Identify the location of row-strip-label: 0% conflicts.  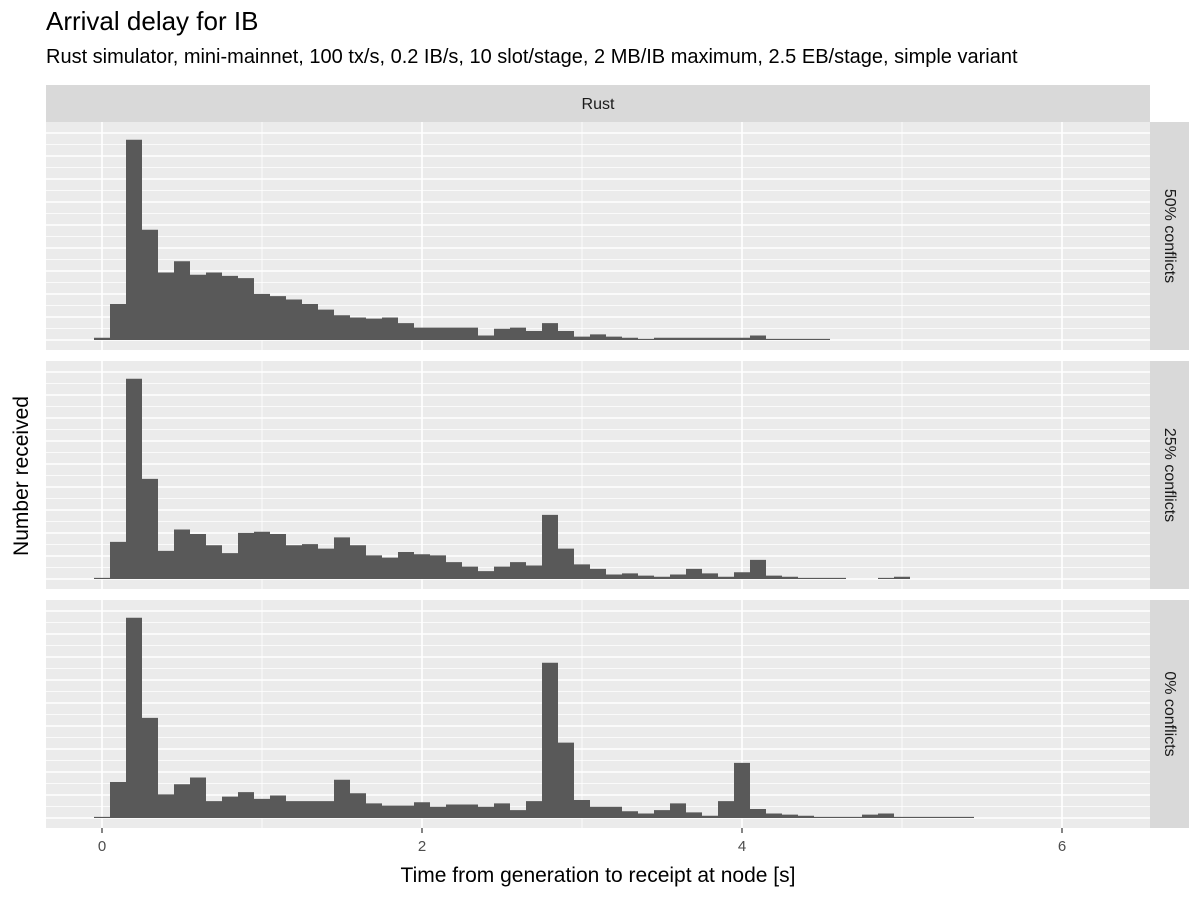
(1169, 713).